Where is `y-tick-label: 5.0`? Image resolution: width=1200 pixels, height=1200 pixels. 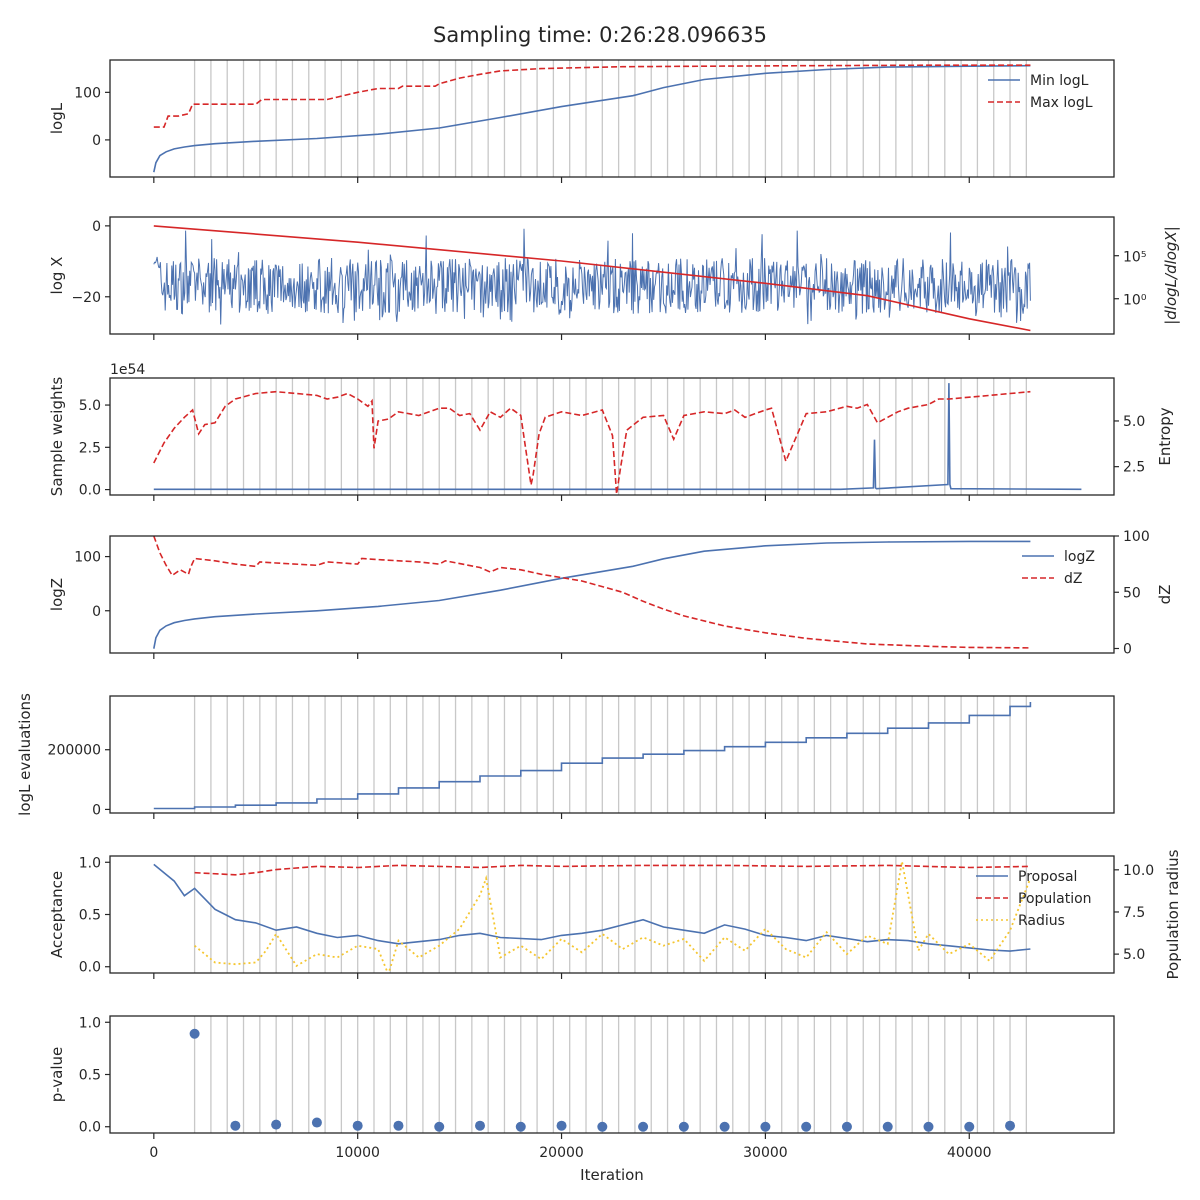 y-tick-label: 5.0 is located at coordinates (90, 406).